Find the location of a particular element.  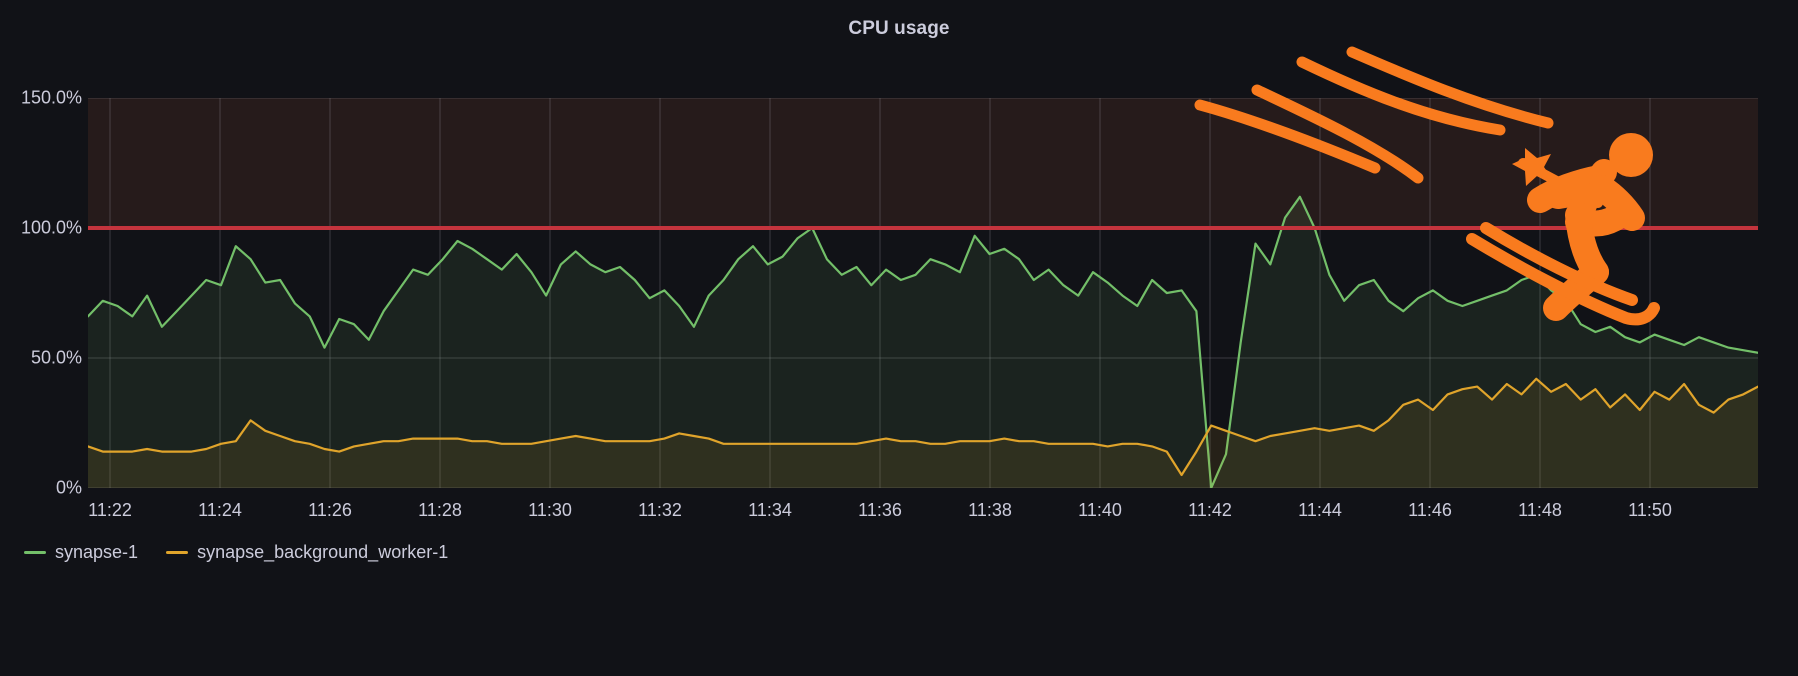

x-axis-tick: 11:50 is located at coordinates (1650, 510).